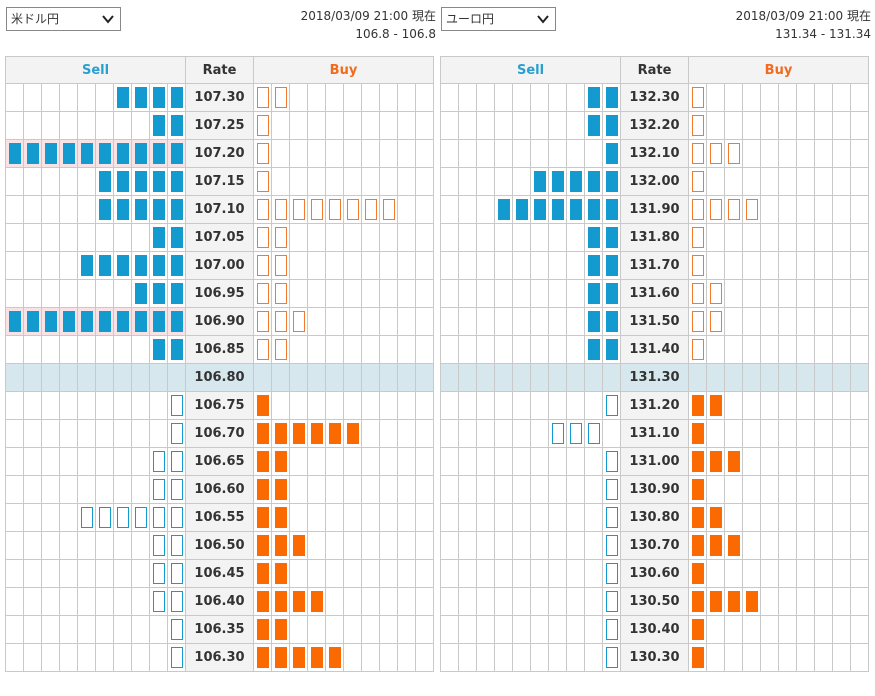  I want to click on currency-select-value: ユーロ円, so click(470, 19).